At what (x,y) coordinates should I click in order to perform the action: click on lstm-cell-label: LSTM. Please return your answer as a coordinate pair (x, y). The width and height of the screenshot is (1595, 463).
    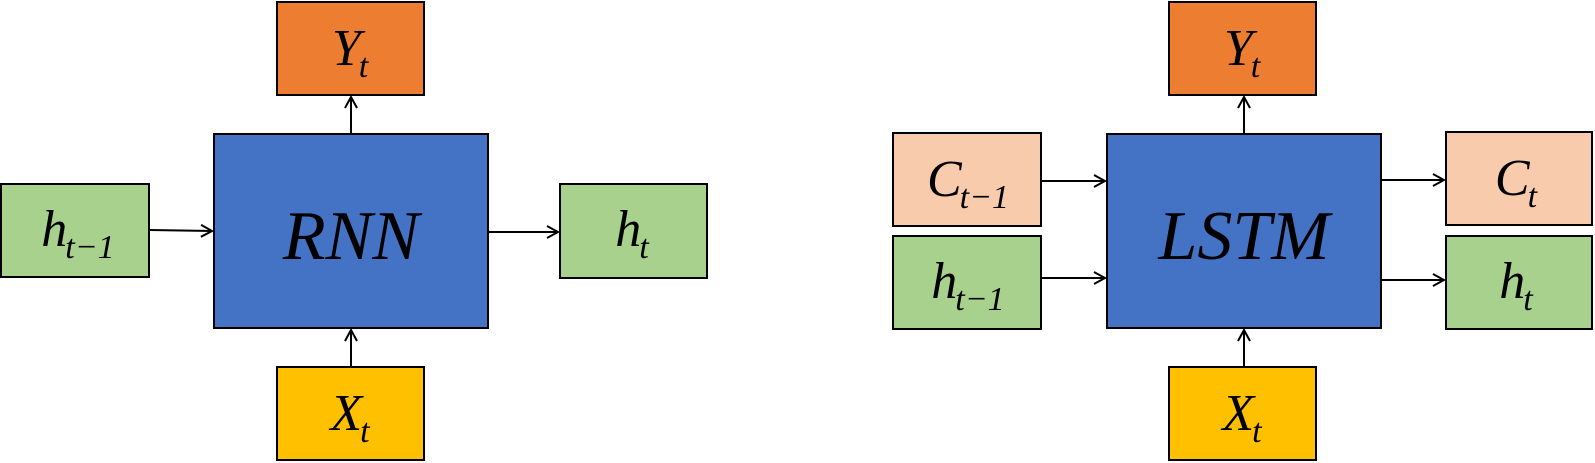
    Looking at the image, I should click on (1245, 236).